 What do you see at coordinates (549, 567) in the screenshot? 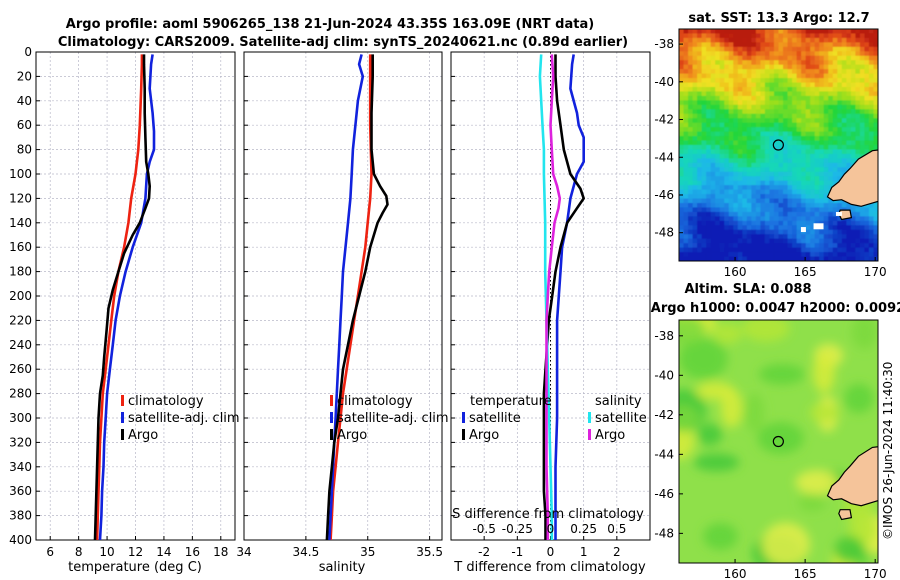
I see `x-axis-label: T difference from climatology` at bounding box center [549, 567].